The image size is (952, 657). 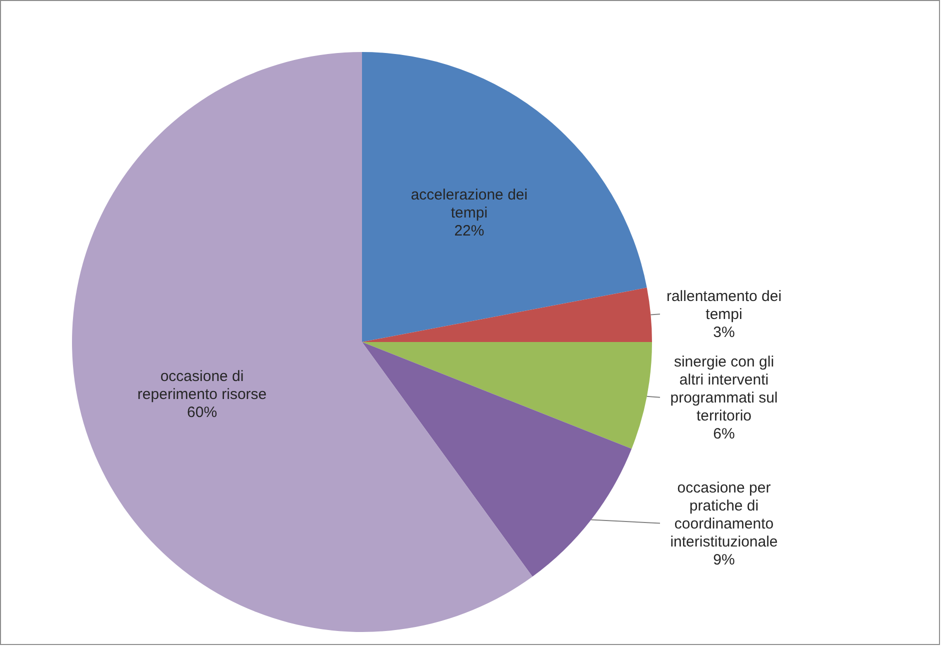 What do you see at coordinates (724, 559) in the screenshot?
I see `data-label: 9%` at bounding box center [724, 559].